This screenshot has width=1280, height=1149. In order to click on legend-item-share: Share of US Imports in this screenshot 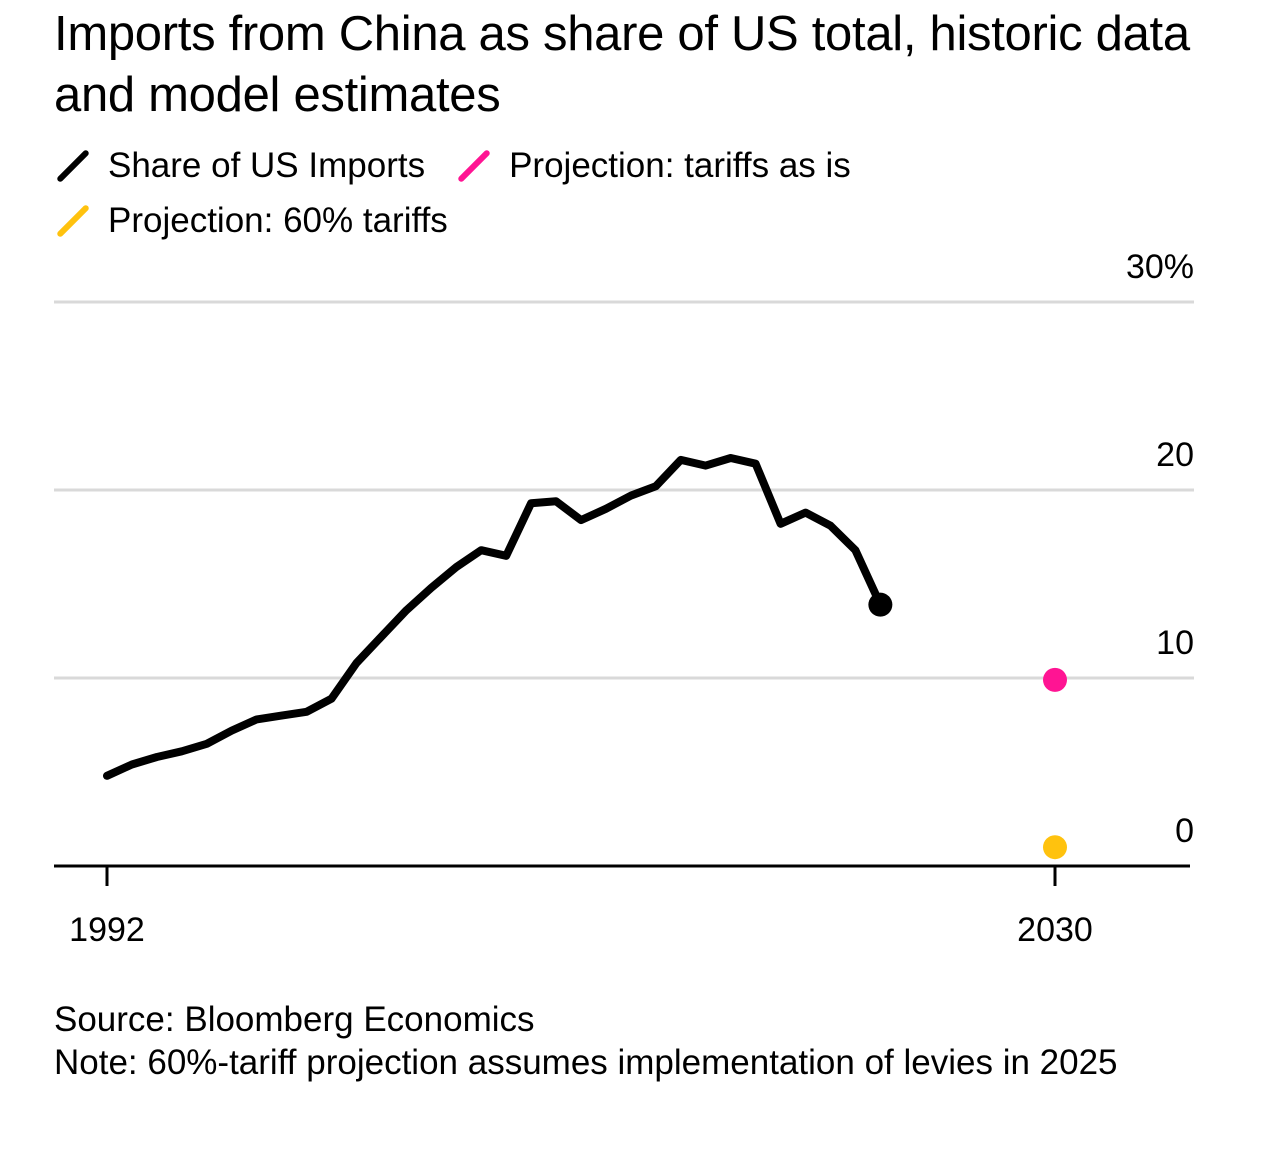, I will do `click(239, 166)`.